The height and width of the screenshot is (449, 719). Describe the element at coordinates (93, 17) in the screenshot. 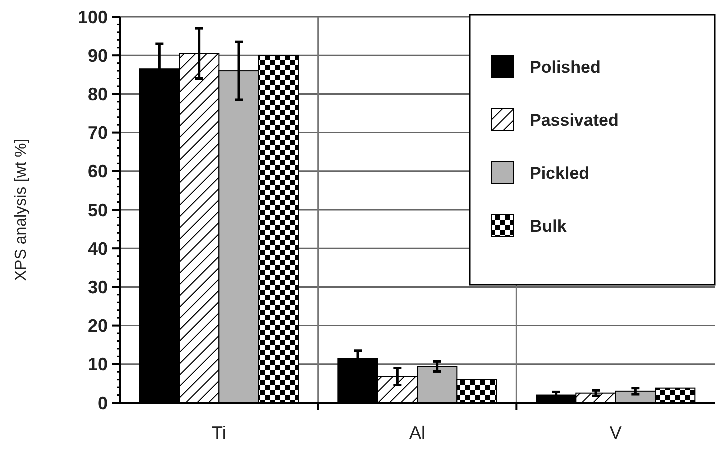

I see `y-tick-label: 100` at that location.